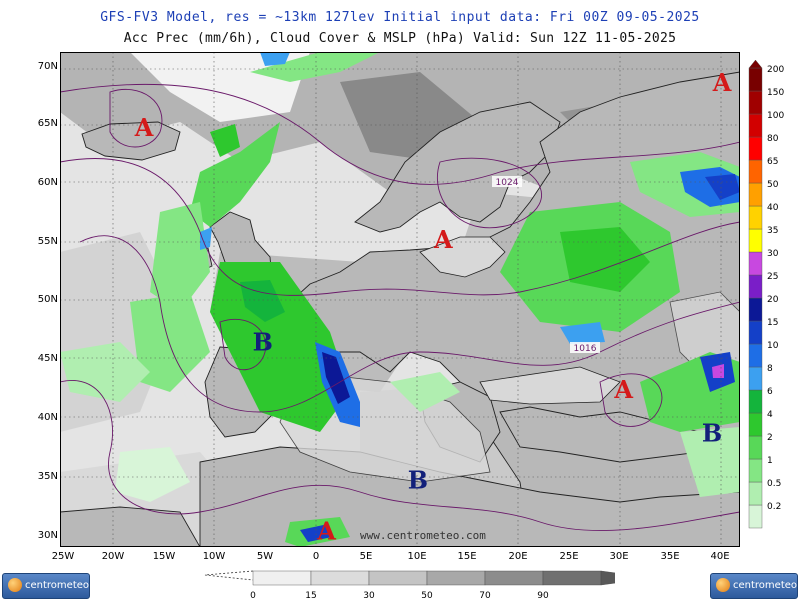 This screenshot has height=600, width=800. I want to click on cloud-scale-label: 50, so click(427, 595).